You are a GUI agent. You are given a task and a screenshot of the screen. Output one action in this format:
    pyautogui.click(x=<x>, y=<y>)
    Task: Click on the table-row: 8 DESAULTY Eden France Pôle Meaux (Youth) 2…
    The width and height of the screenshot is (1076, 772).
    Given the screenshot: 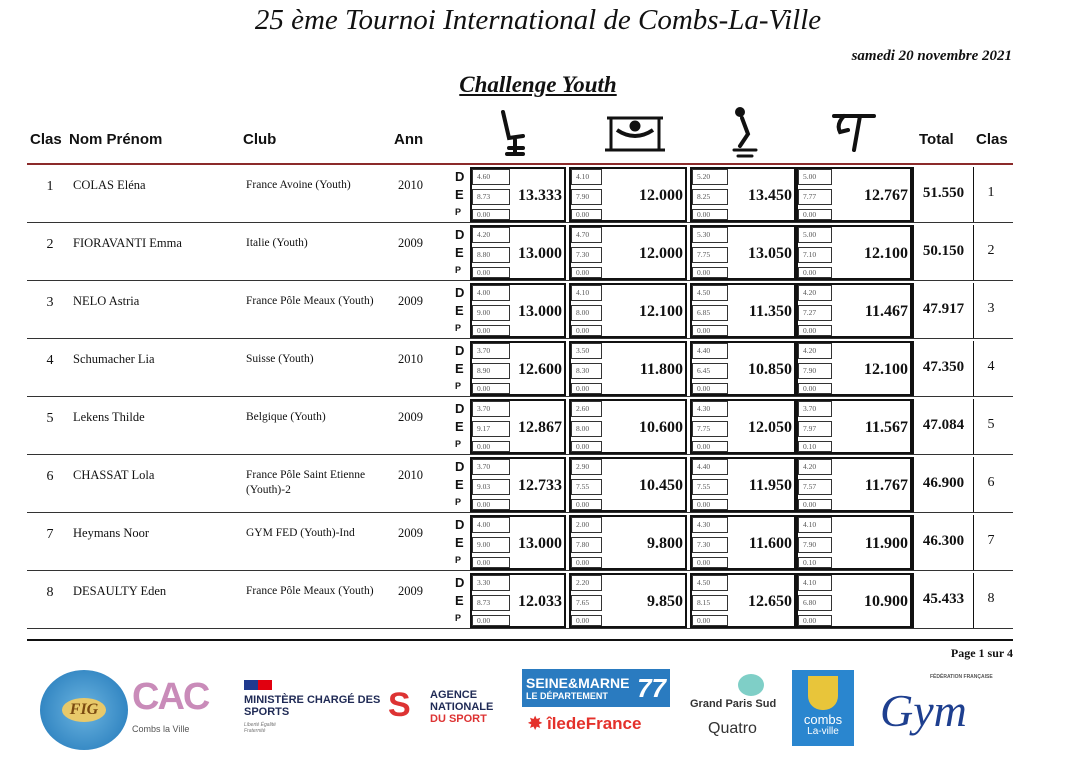 What is the action you would take?
    pyautogui.click(x=538, y=600)
    